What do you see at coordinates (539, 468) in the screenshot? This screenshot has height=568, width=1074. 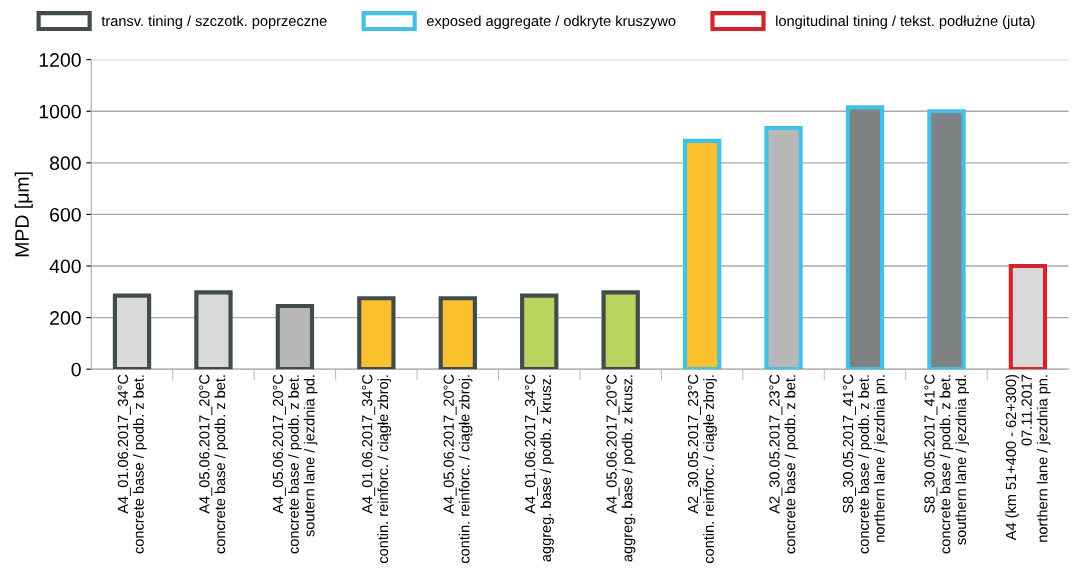 I see `x-tick-label: A4_01.06.2017_34°C aggreg. base / podb. z krusz.` at bounding box center [539, 468].